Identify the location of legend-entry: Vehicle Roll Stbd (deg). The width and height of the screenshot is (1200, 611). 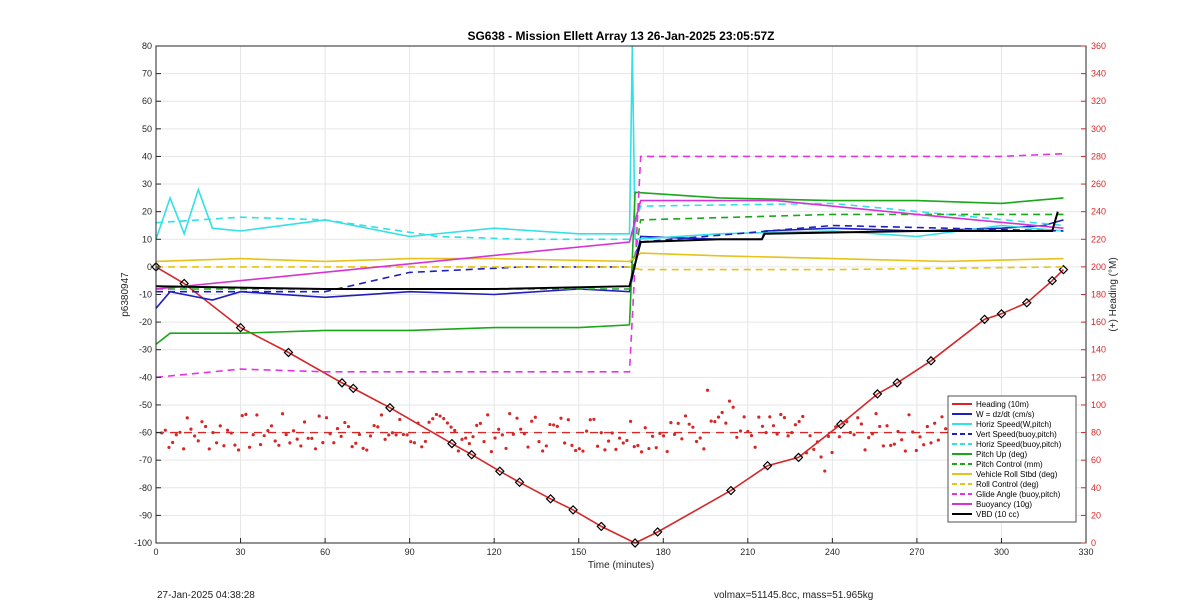
(1017, 474).